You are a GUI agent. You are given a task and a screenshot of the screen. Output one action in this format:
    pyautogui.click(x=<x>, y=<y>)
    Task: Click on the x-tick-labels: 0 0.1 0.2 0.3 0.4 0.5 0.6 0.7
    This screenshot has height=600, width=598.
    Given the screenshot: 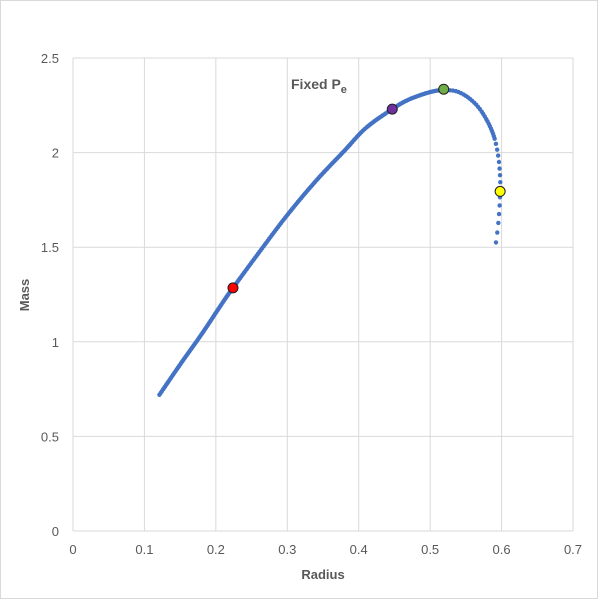 What is the action you would take?
    pyautogui.click(x=325, y=549)
    